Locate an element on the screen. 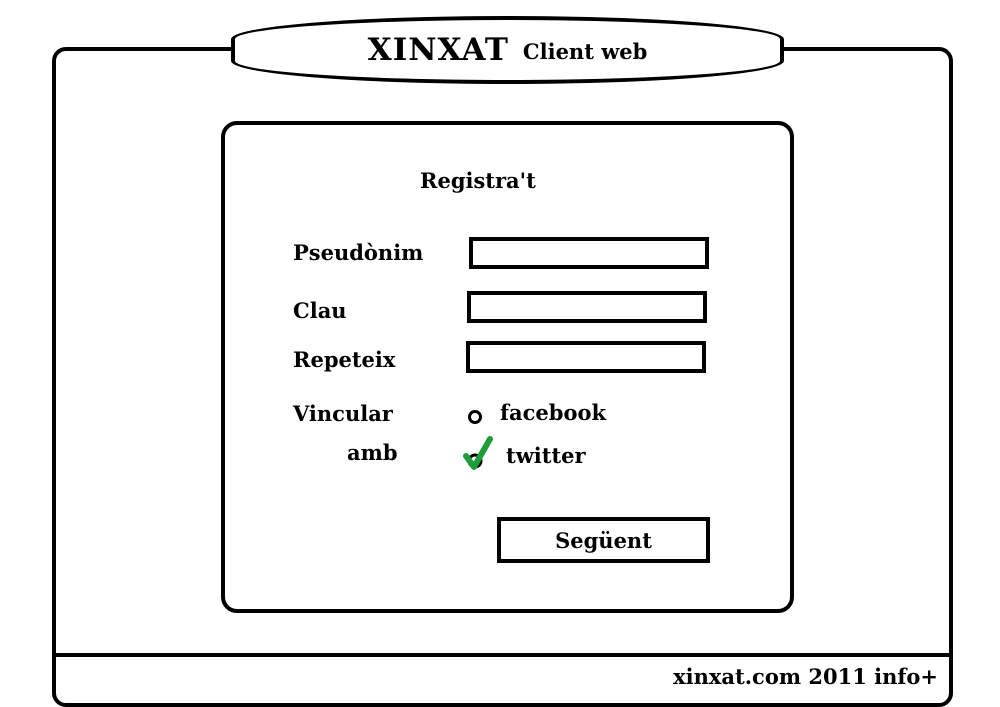  pseudonim-input is located at coordinates (589, 253).